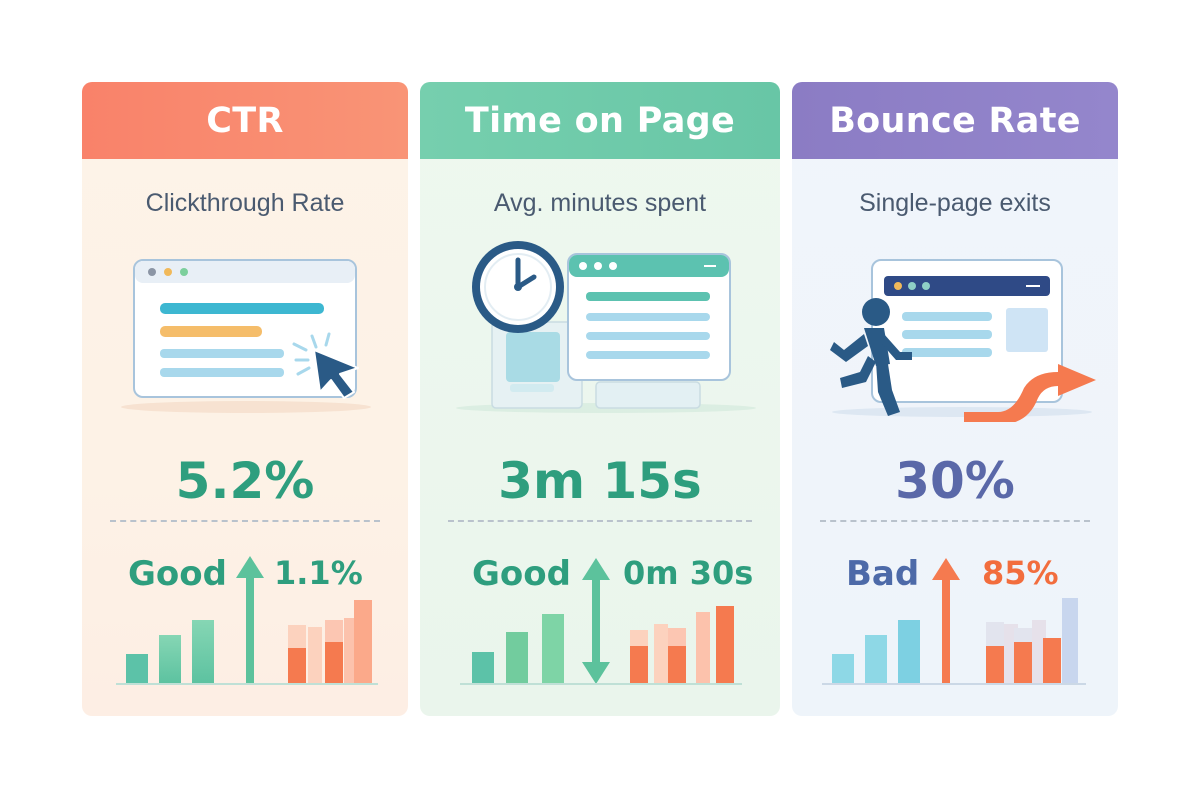 The height and width of the screenshot is (800, 1200). What do you see at coordinates (600, 481) in the screenshot?
I see `metric-value: 3m 15s` at bounding box center [600, 481].